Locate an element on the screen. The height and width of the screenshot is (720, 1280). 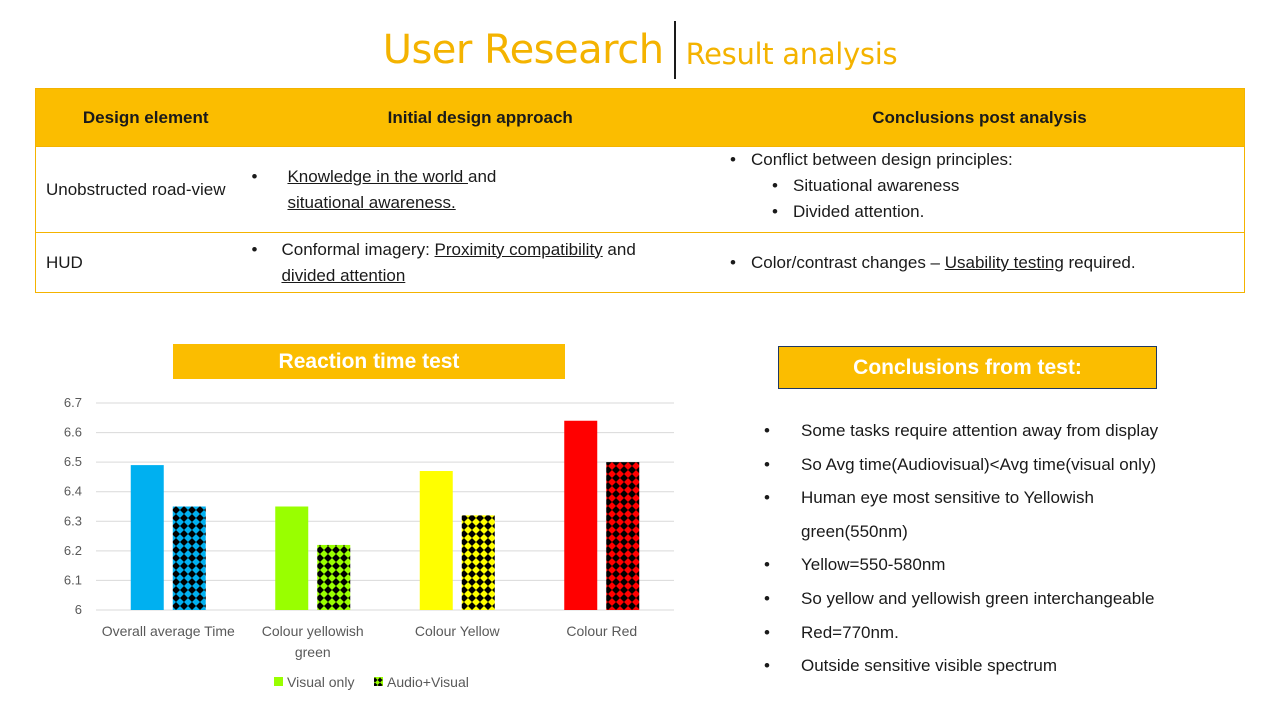
legend-swatch-audio-visual is located at coordinates (378, 681).